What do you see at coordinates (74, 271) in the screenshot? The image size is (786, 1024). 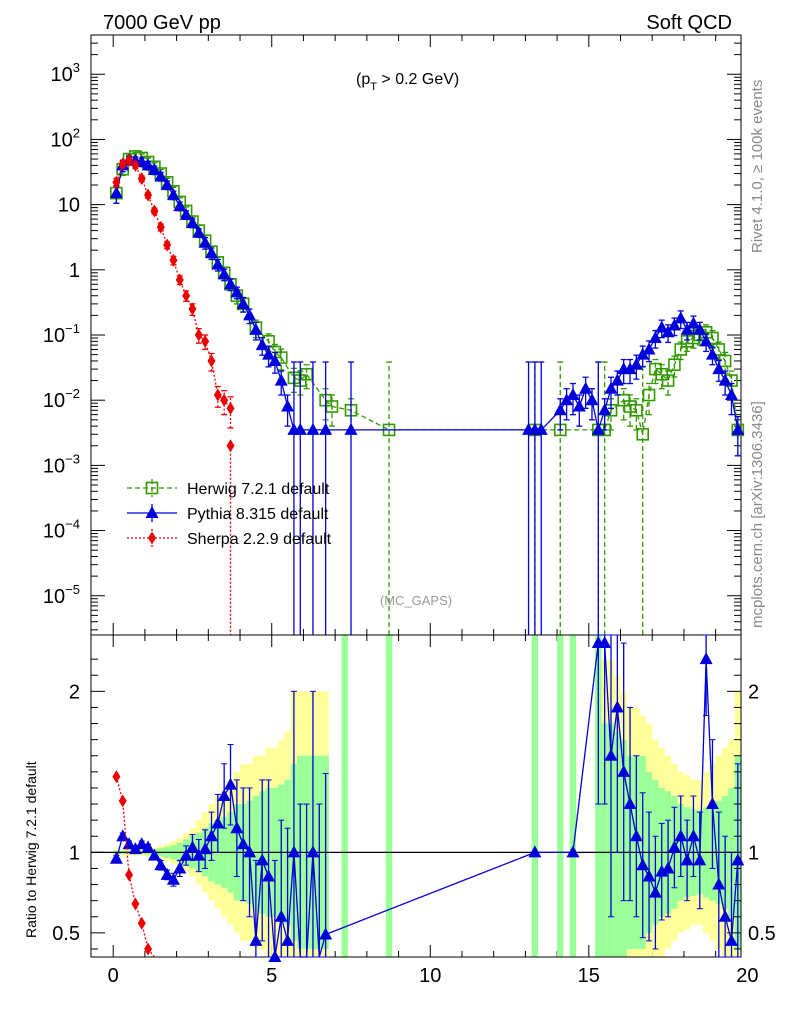 I see `y-tick-label: 1` at bounding box center [74, 271].